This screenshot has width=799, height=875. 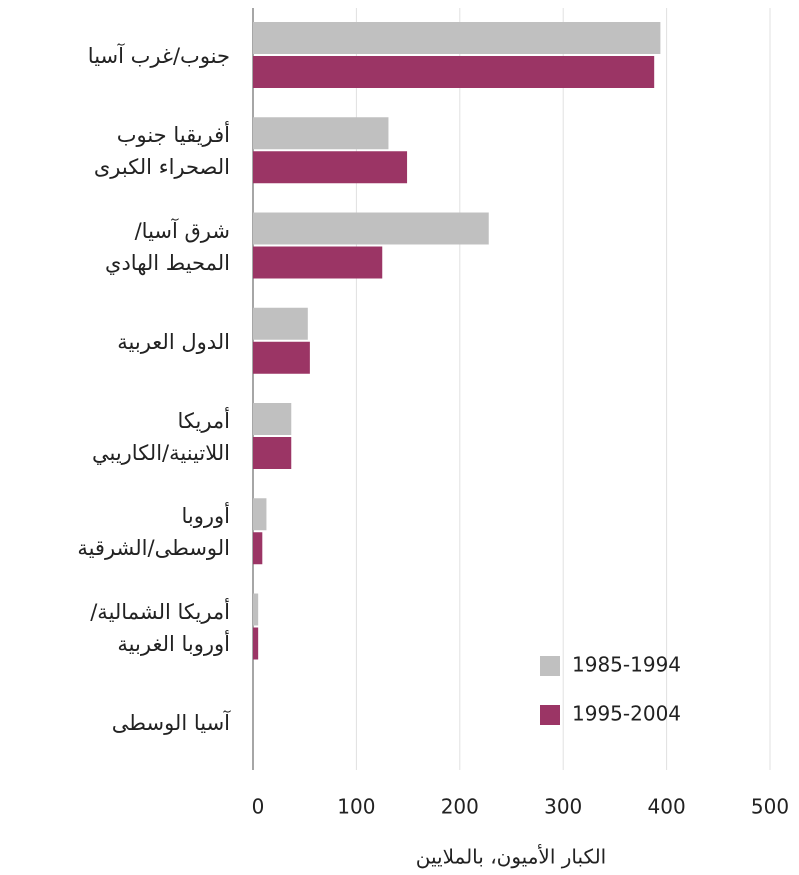 I want to click on y-tick-label: أمريكا اللاتينية/الكاريبي, so click(x=160, y=437).